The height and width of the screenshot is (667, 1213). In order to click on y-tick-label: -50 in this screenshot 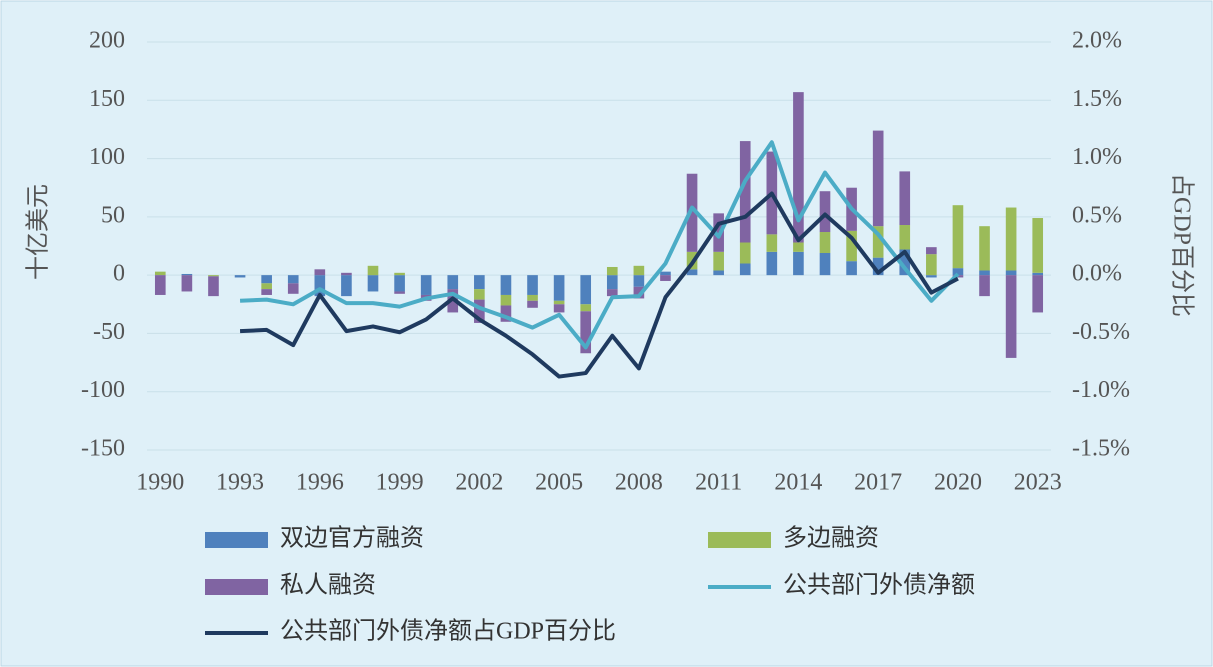, I will do `click(109, 332)`.